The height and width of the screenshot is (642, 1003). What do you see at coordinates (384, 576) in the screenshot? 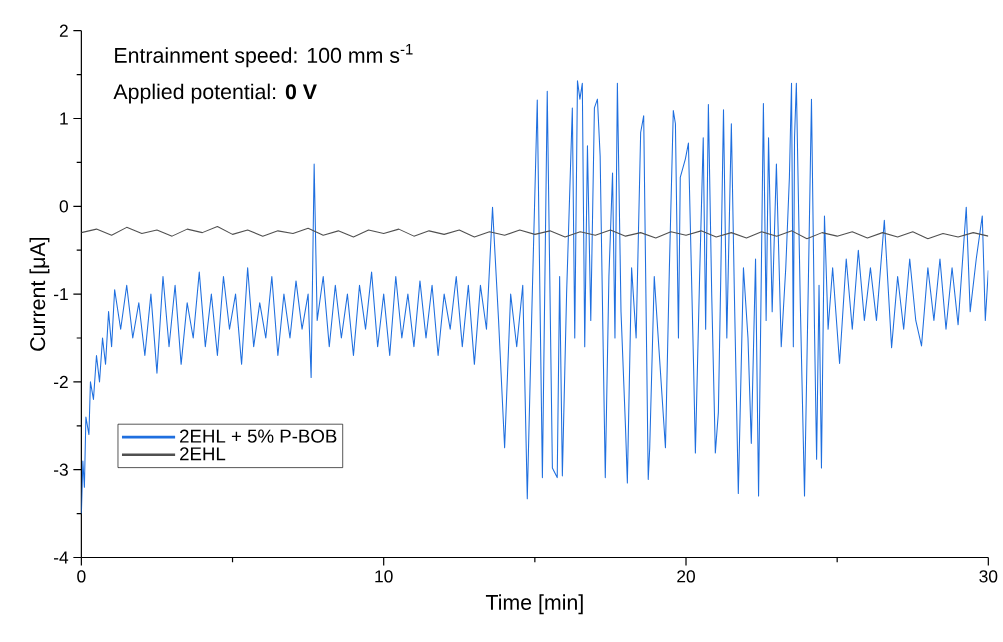
I see `x-tick-label: 10` at bounding box center [384, 576].